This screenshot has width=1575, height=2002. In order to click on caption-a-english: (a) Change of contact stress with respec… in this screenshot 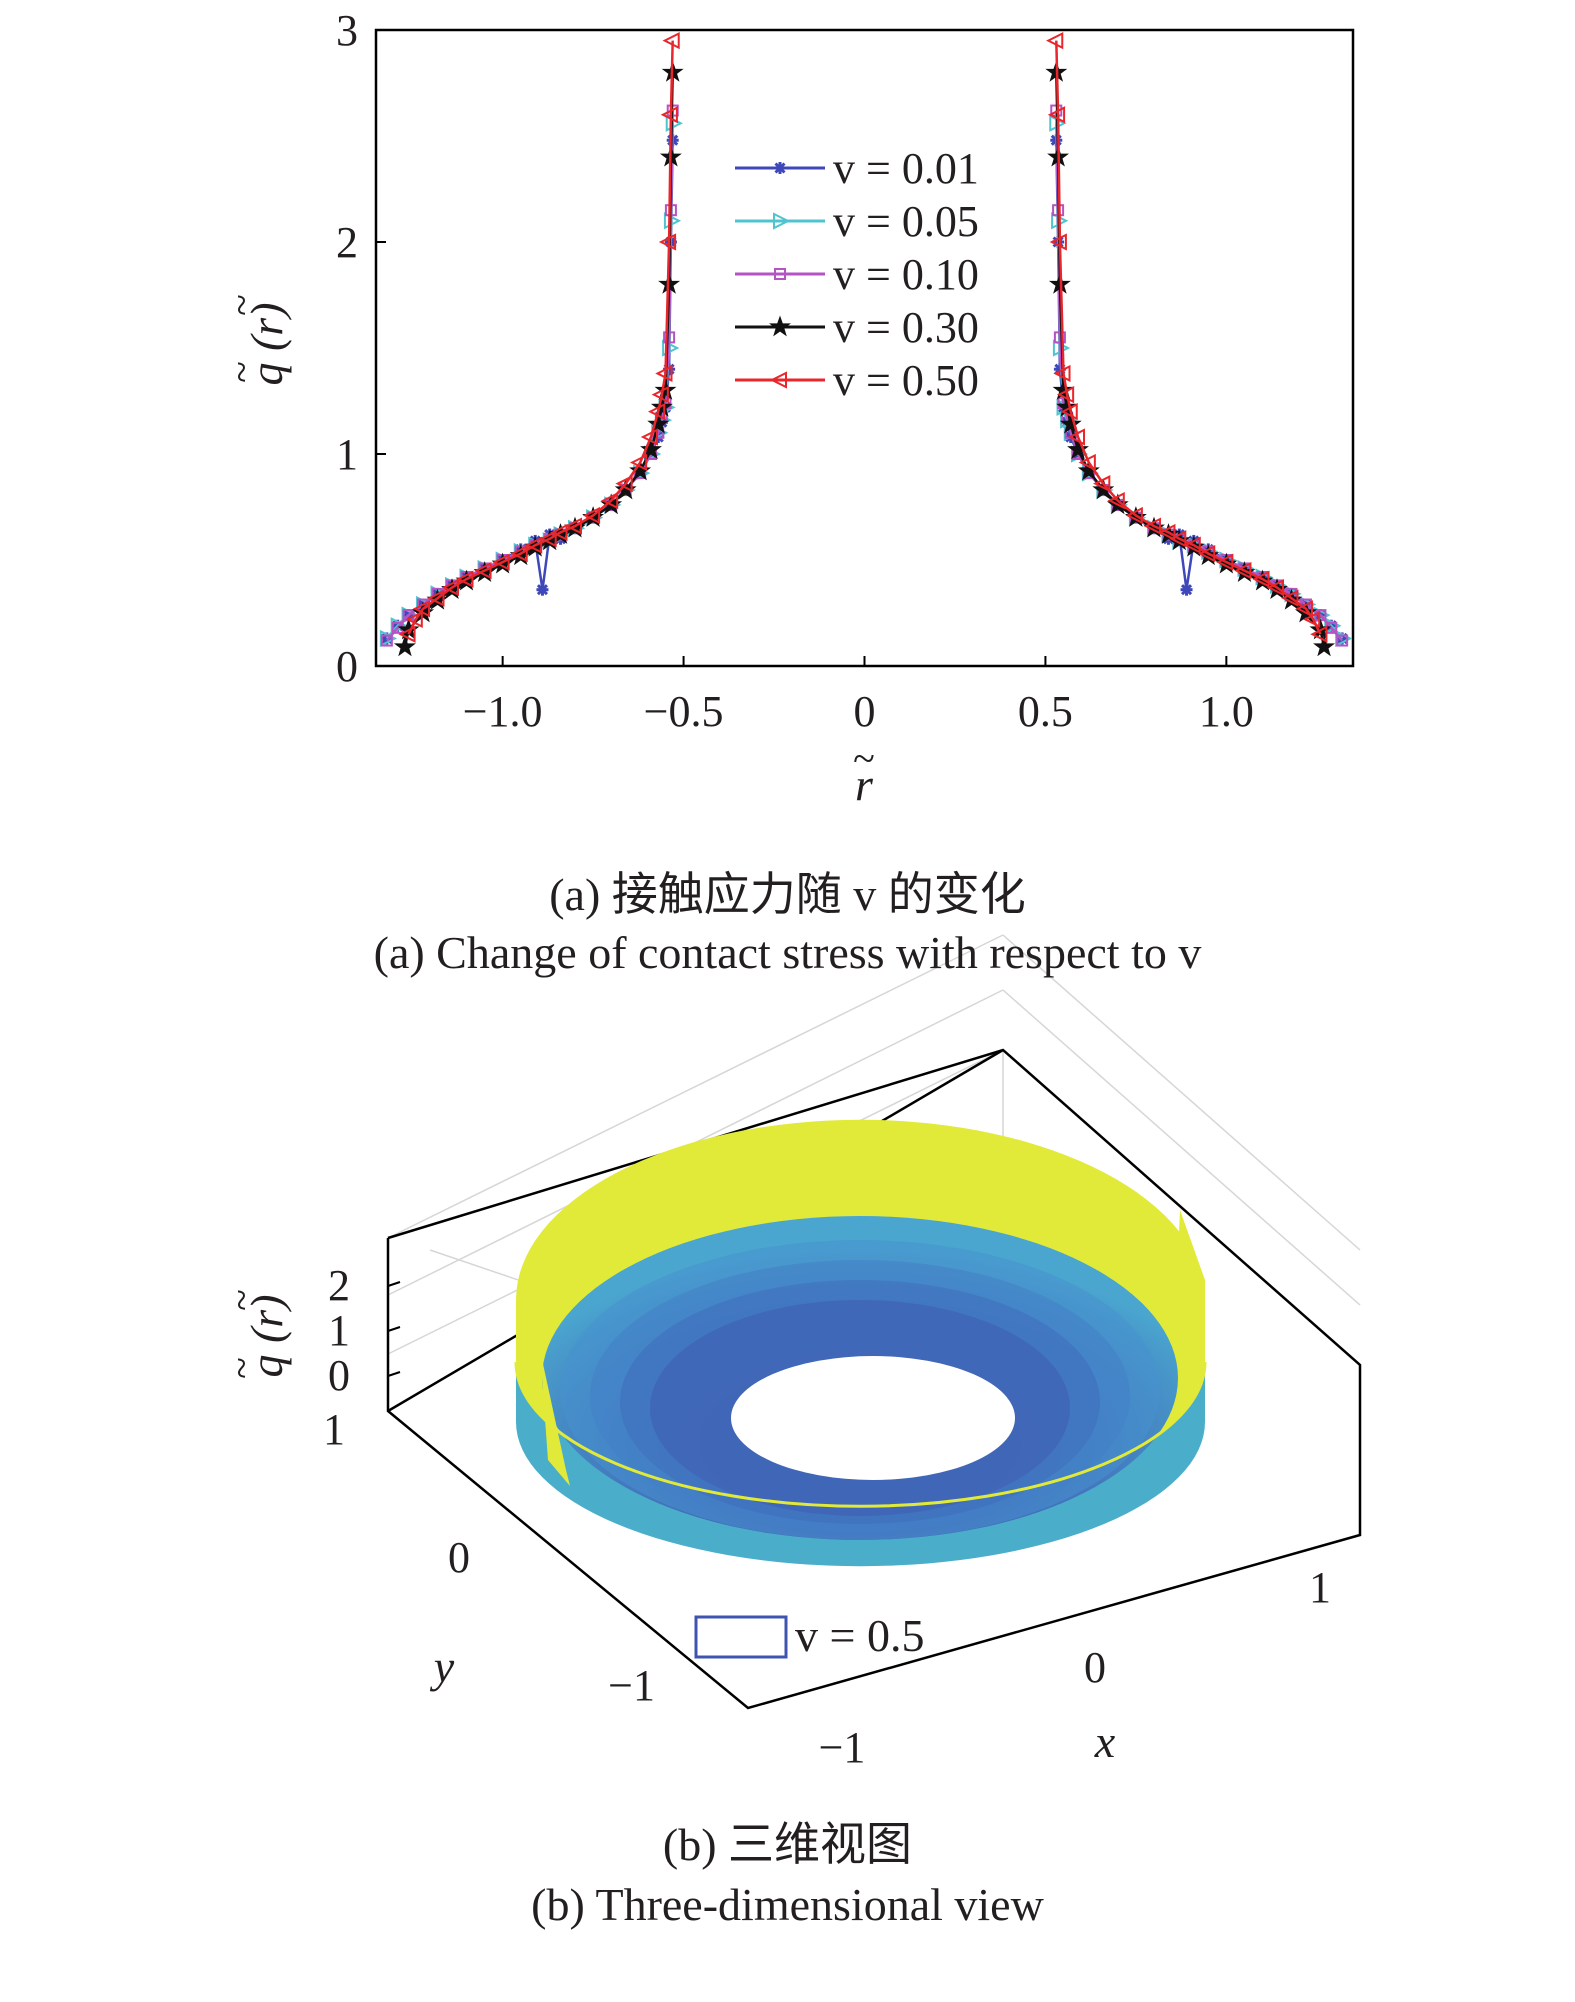, I will do `click(787, 952)`.